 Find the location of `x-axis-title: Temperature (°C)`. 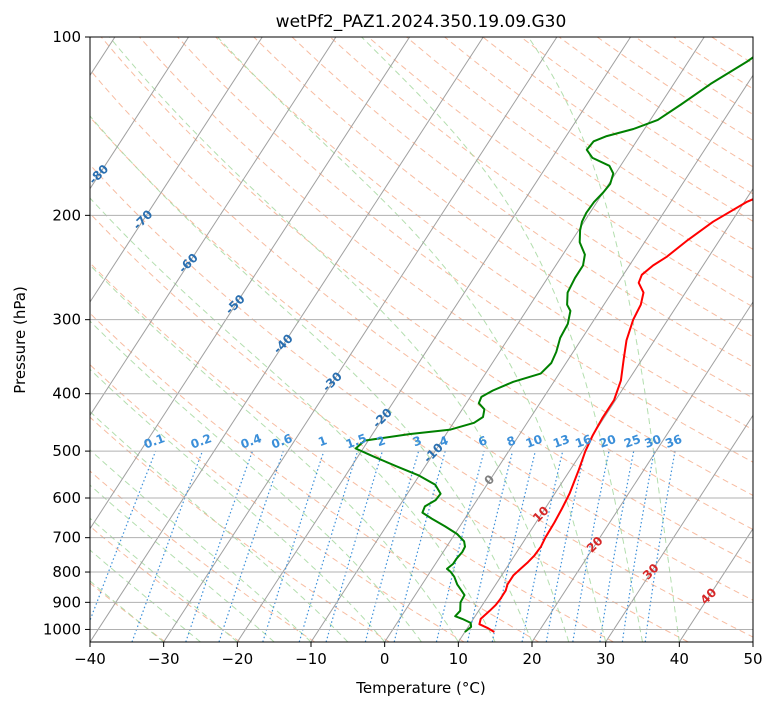

x-axis-title: Temperature (°C) is located at coordinates (420, 688).